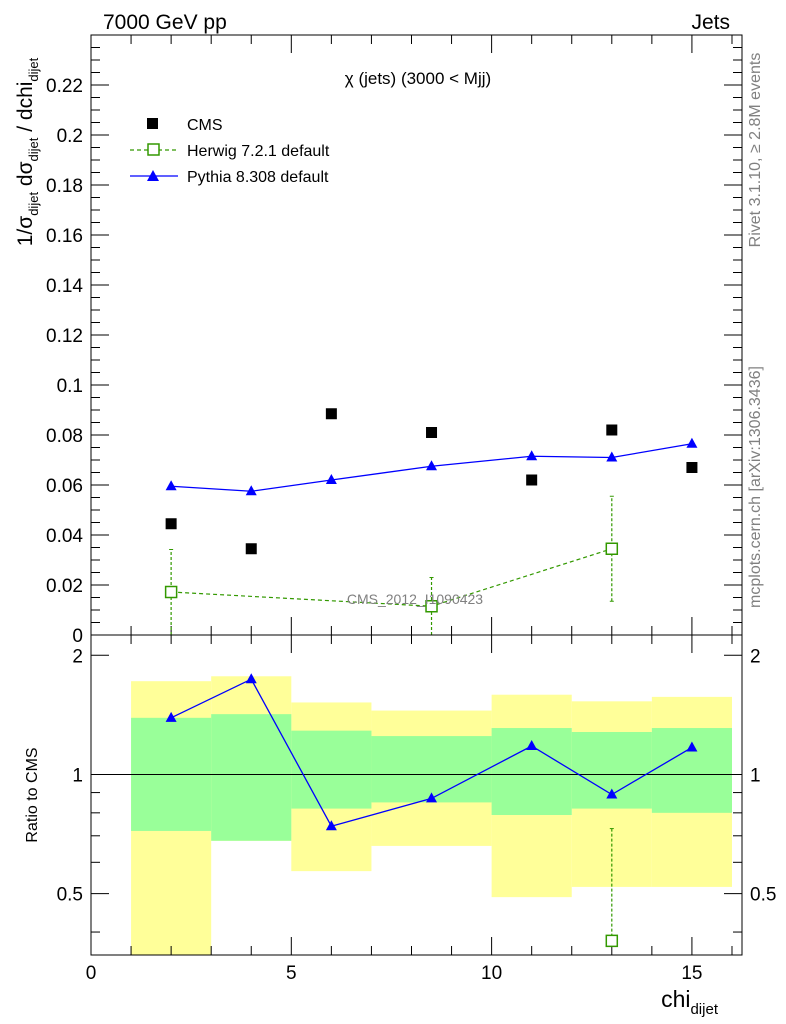 The width and height of the screenshot is (786, 1024). What do you see at coordinates (675, 999) in the screenshot?
I see `xlabel-main: chi` at bounding box center [675, 999].